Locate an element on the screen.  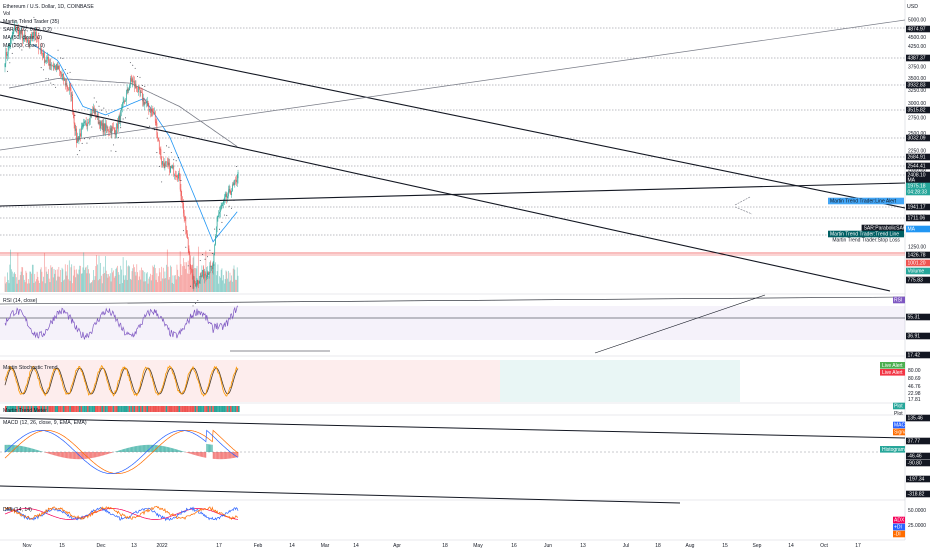
macd-title: MACD (12, 26, close, 9, EMA, EMA) is located at coordinates (45, 423).